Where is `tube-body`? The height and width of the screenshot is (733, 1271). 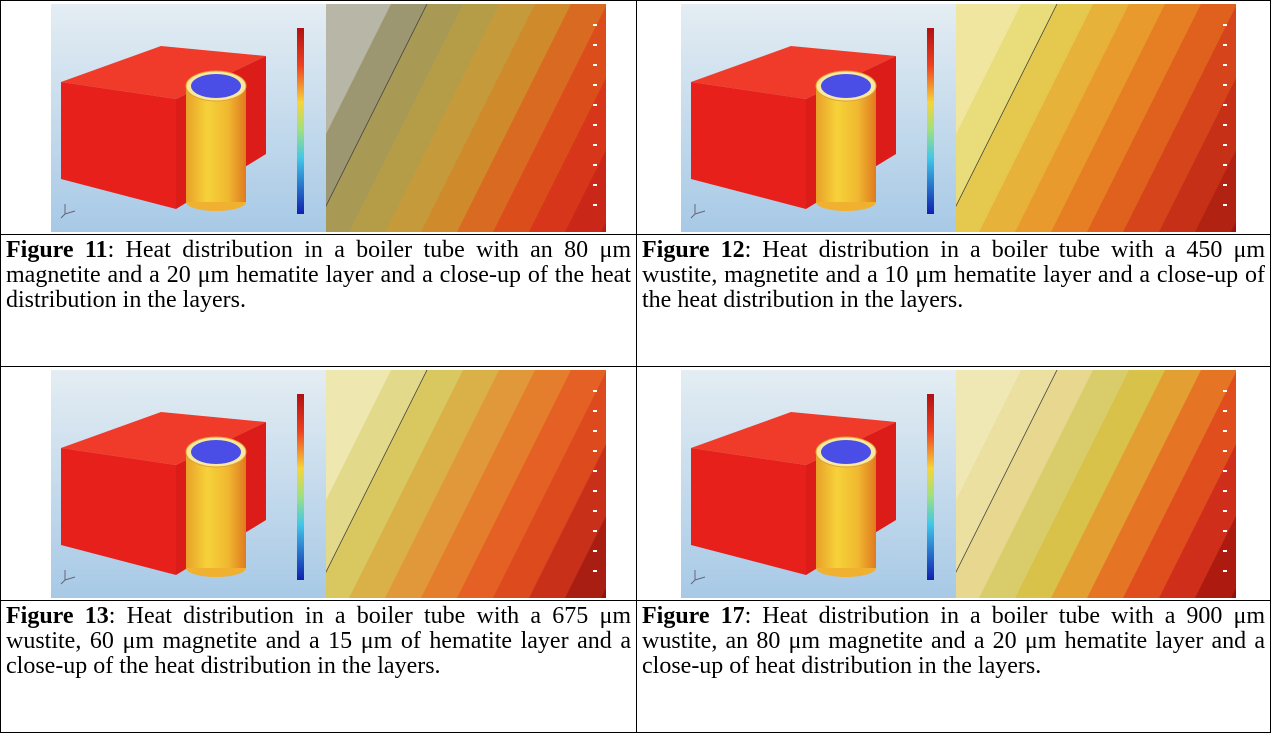
tube-body is located at coordinates (216, 510).